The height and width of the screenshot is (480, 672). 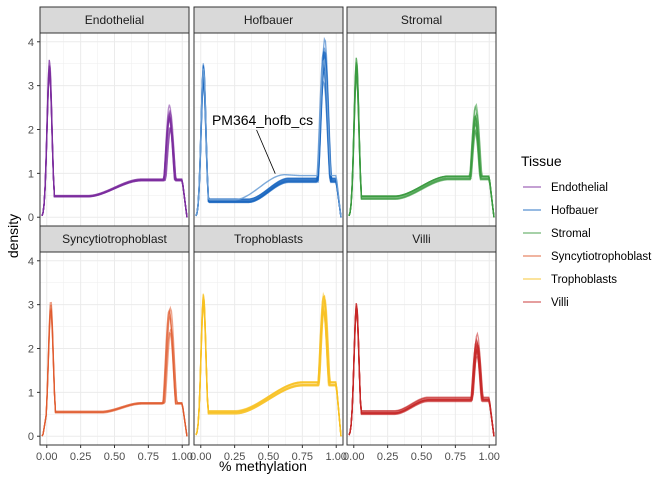 I want to click on facet-strip-label: Hofbauer, so click(x=268, y=20).